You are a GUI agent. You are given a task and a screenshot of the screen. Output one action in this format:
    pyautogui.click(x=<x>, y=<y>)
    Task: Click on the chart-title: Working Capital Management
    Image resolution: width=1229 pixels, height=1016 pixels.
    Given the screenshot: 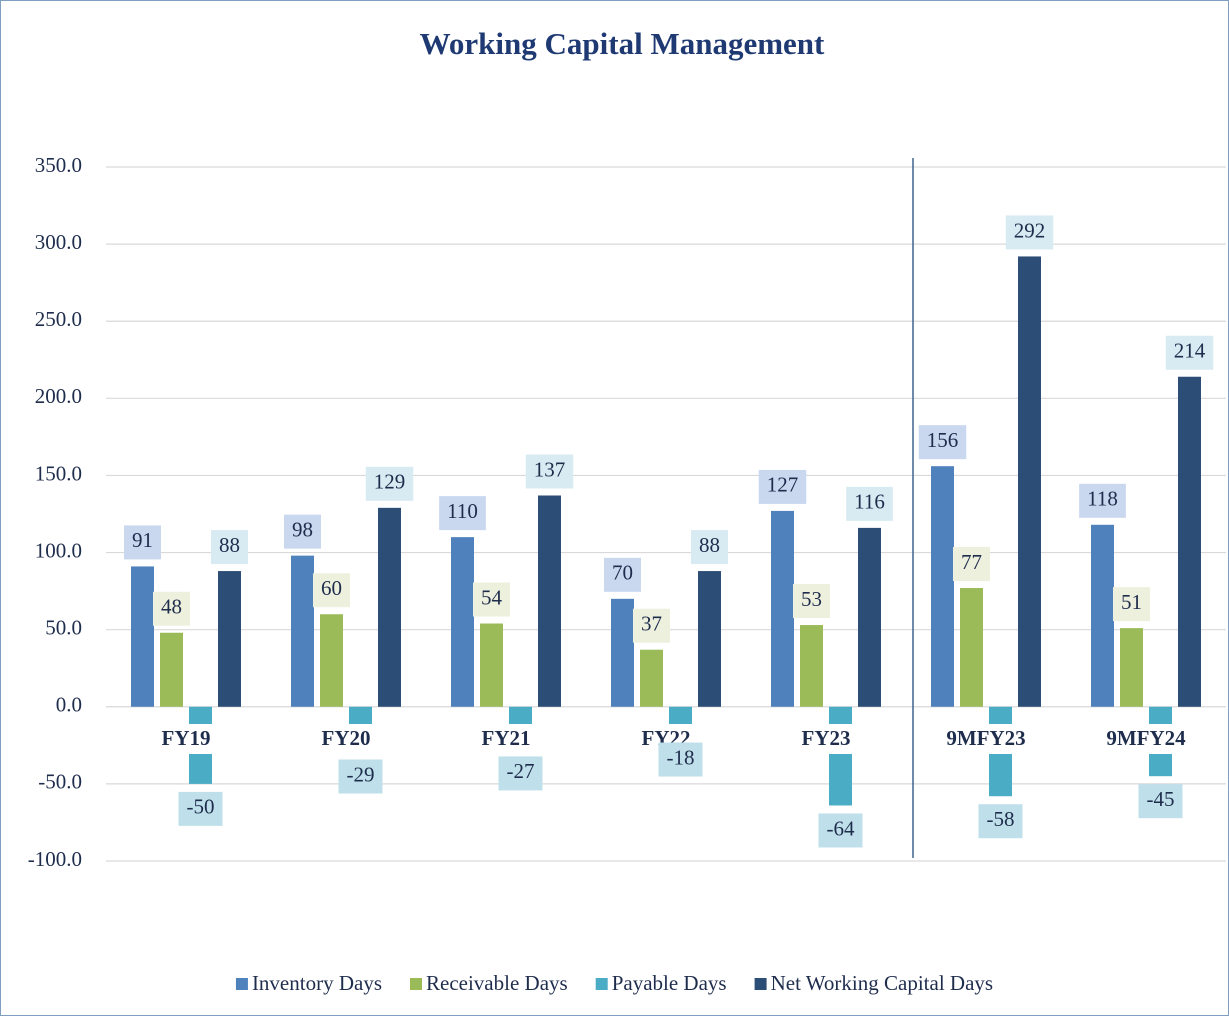 What is the action you would take?
    pyautogui.click(x=622, y=43)
    